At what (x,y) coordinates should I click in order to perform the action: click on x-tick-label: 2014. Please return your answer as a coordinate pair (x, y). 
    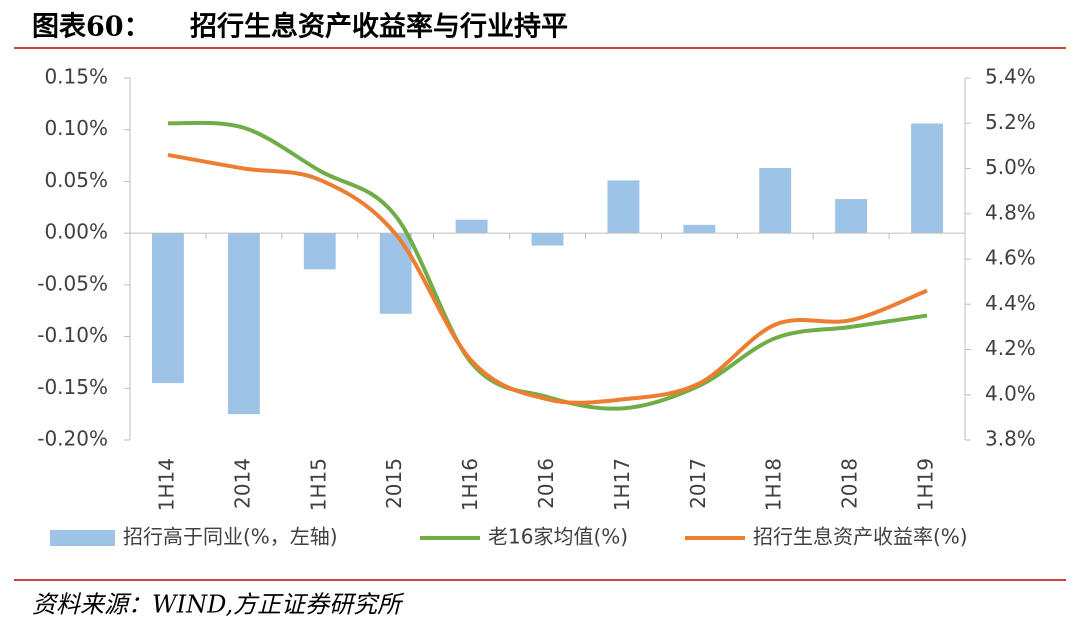
    Looking at the image, I should click on (242, 483).